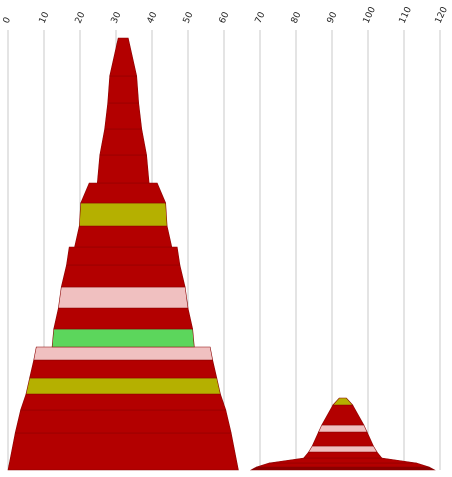  Describe the element at coordinates (370, 15) in the screenshot. I see `x-tick-label: 100` at that location.